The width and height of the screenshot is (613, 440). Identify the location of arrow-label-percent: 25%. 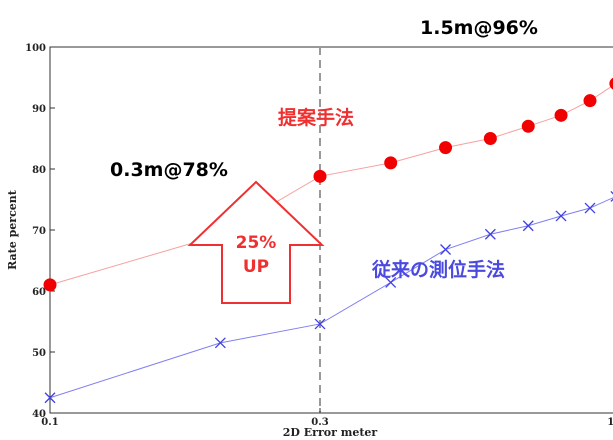
(256, 243).